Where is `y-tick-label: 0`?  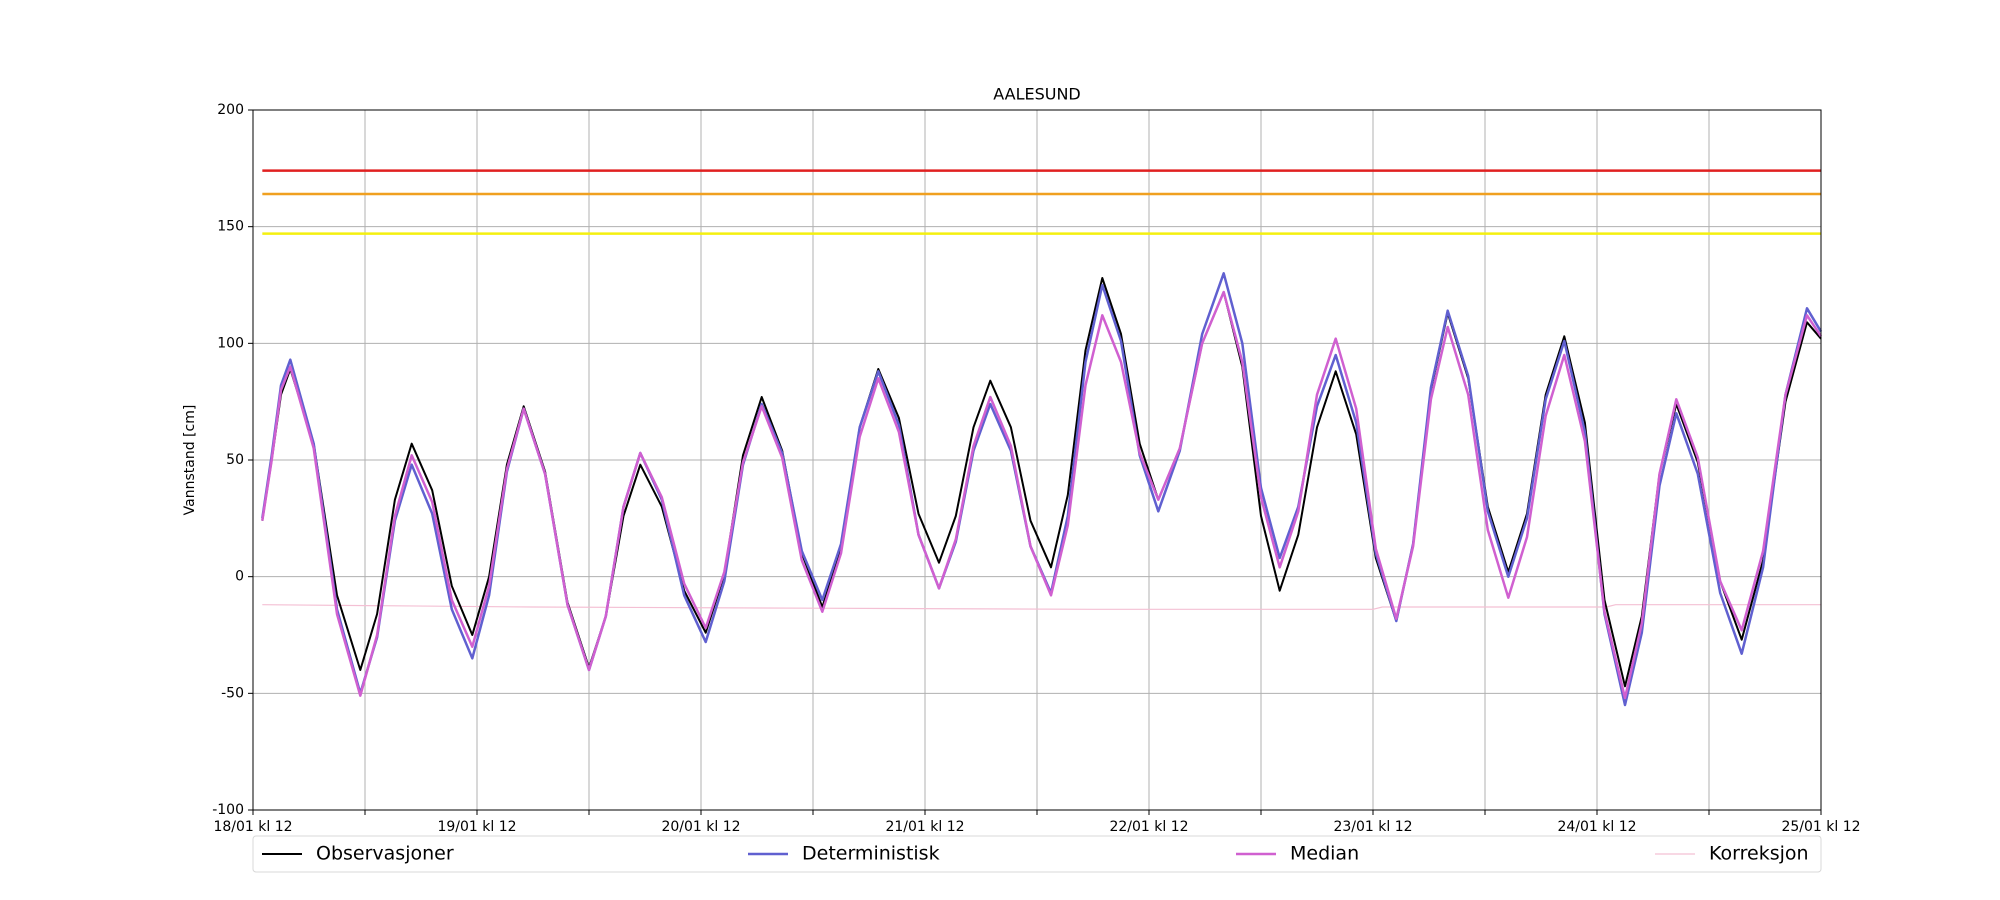 y-tick-label: 0 is located at coordinates (239, 577).